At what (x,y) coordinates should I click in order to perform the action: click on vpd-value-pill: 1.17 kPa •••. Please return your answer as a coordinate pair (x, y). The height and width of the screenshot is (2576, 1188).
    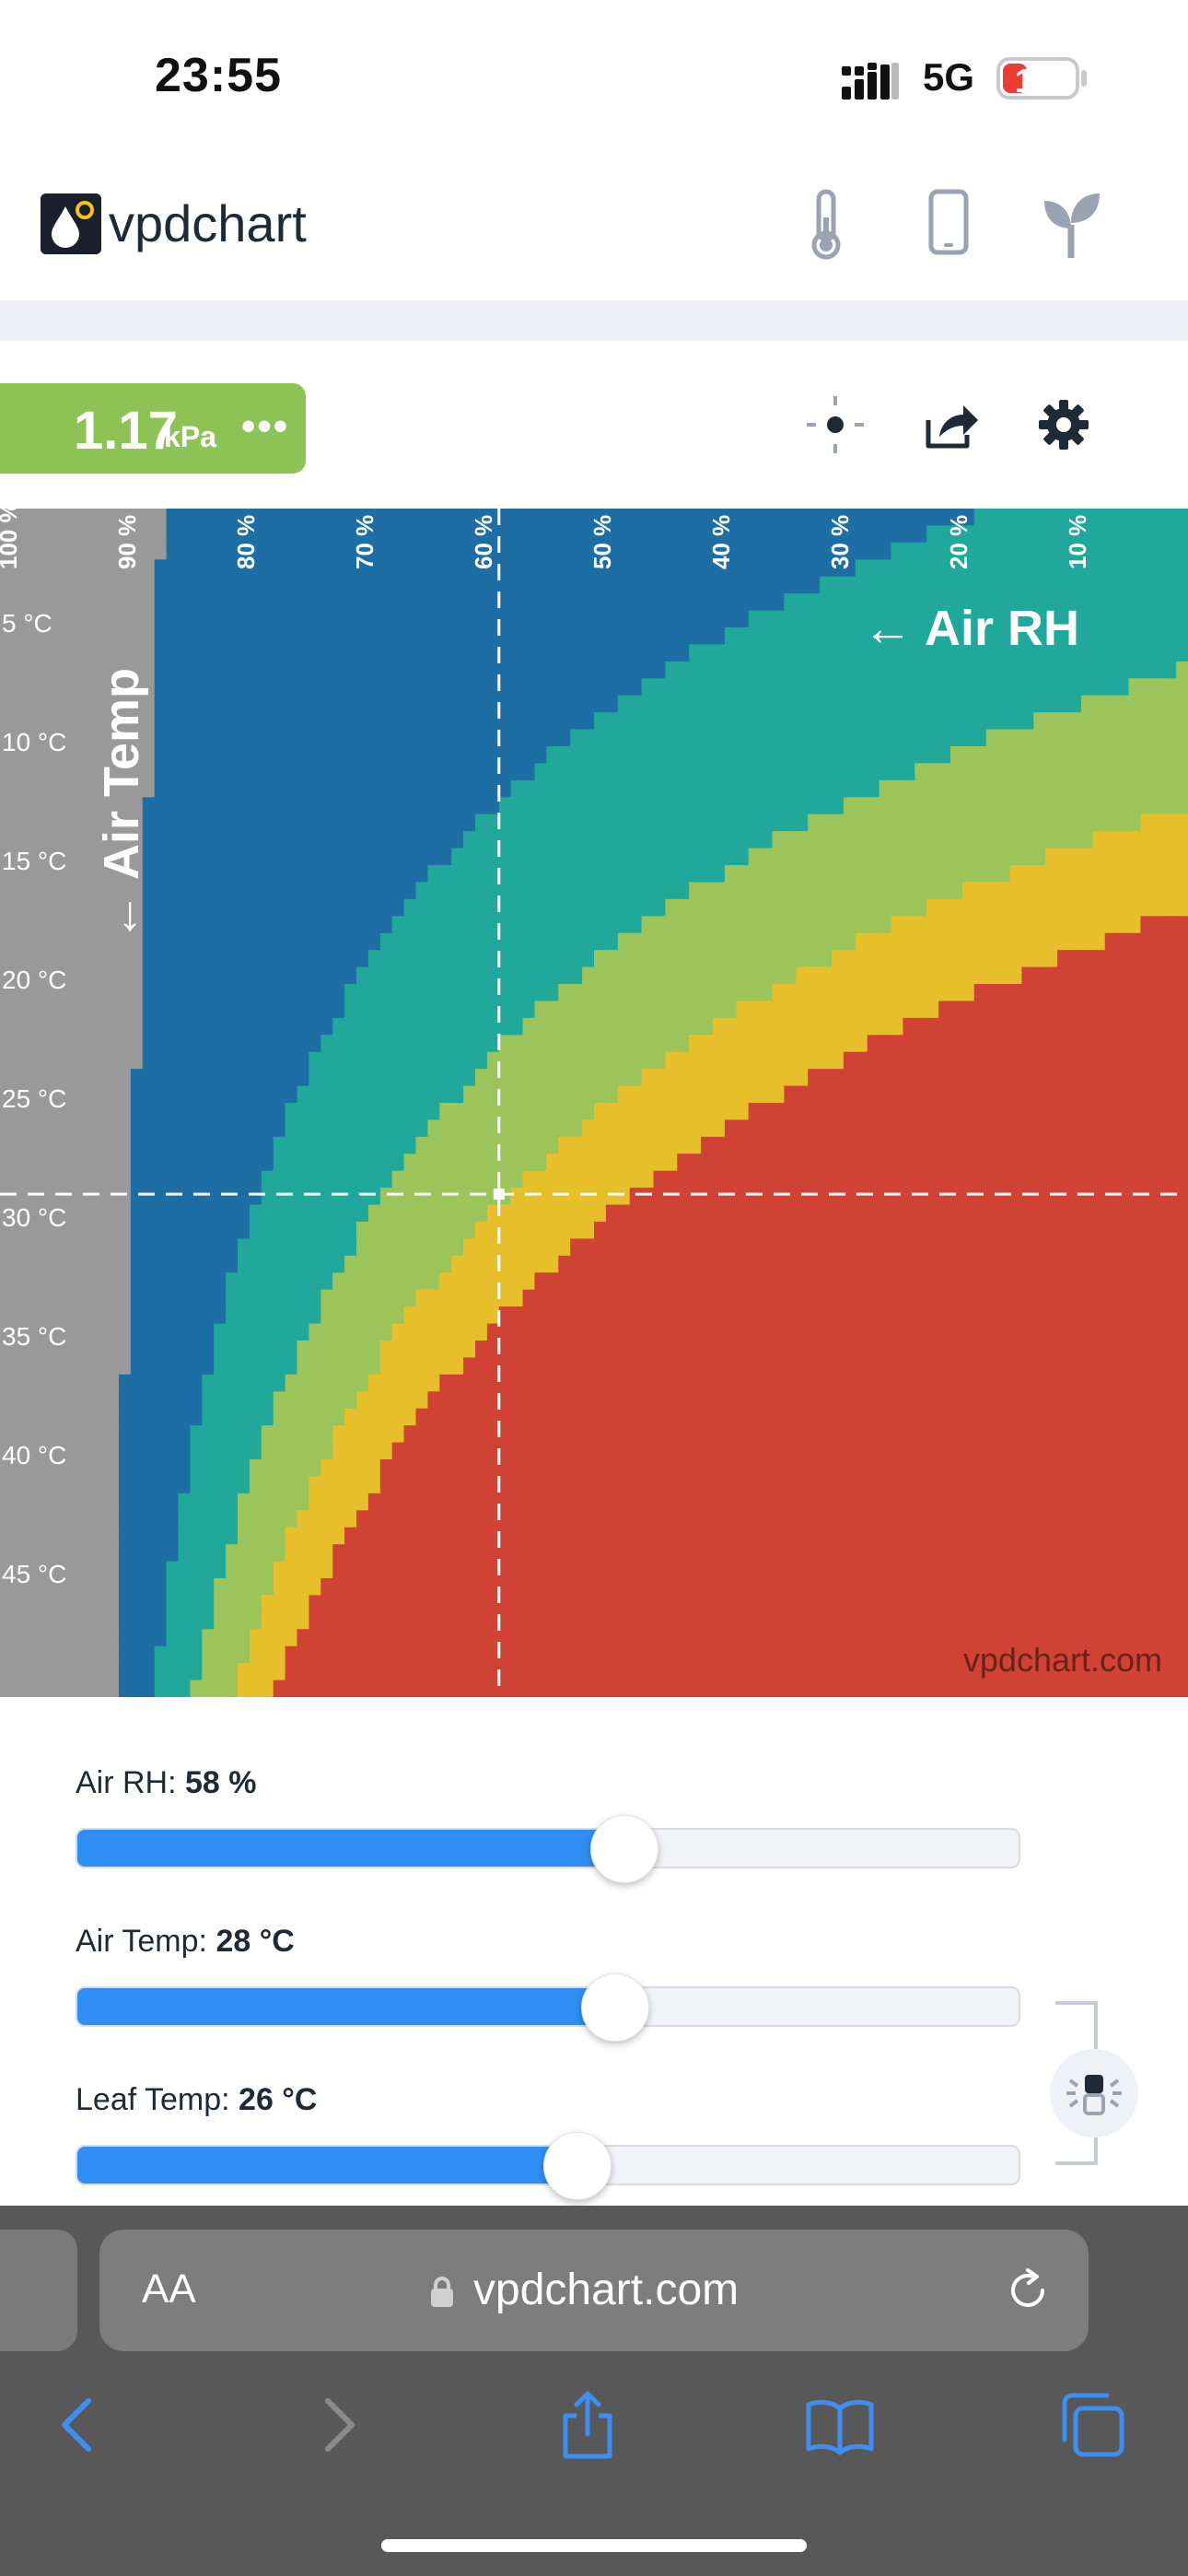
    Looking at the image, I should click on (153, 428).